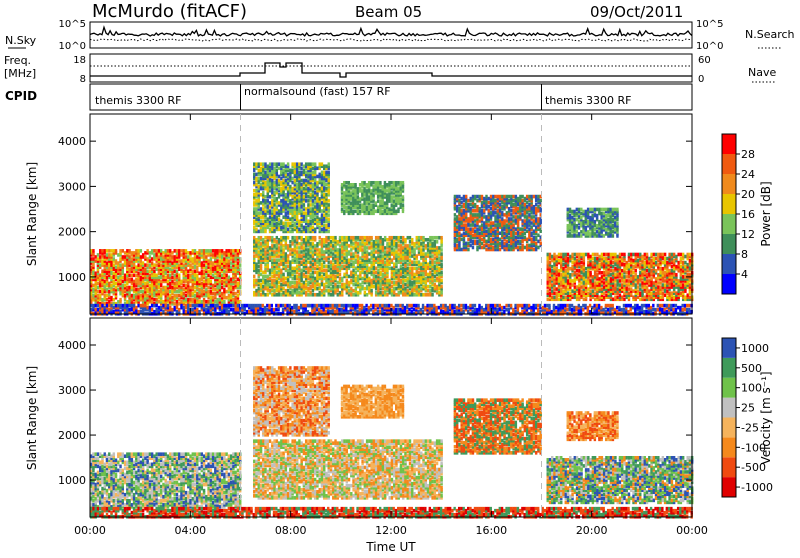 The width and height of the screenshot is (800, 558). What do you see at coordinates (391, 70) in the screenshot?
I see `freq-line` at bounding box center [391, 70].